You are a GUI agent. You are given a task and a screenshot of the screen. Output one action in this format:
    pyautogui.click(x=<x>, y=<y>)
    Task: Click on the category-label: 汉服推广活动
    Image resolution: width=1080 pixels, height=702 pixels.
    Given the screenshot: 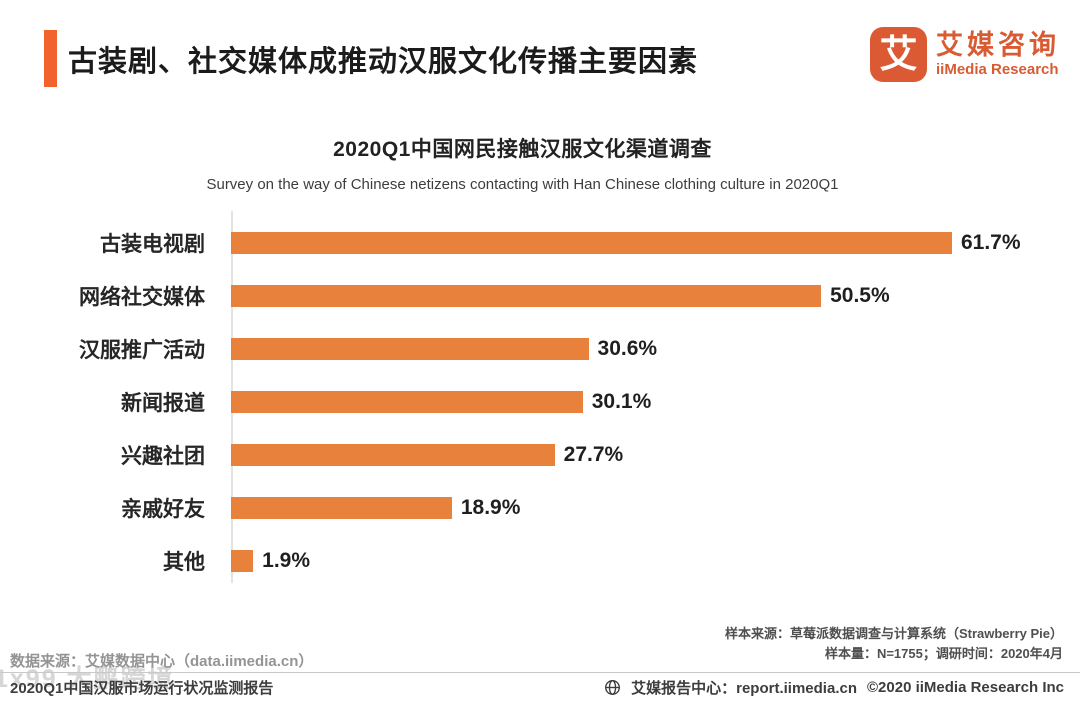 What is the action you would take?
    pyautogui.click(x=142, y=350)
    